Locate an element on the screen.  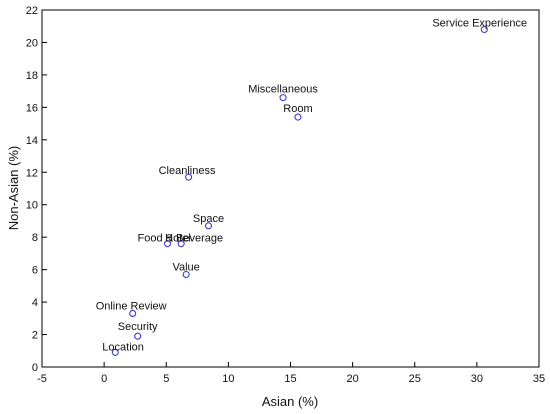
x-tick-label: 15 is located at coordinates (290, 379).